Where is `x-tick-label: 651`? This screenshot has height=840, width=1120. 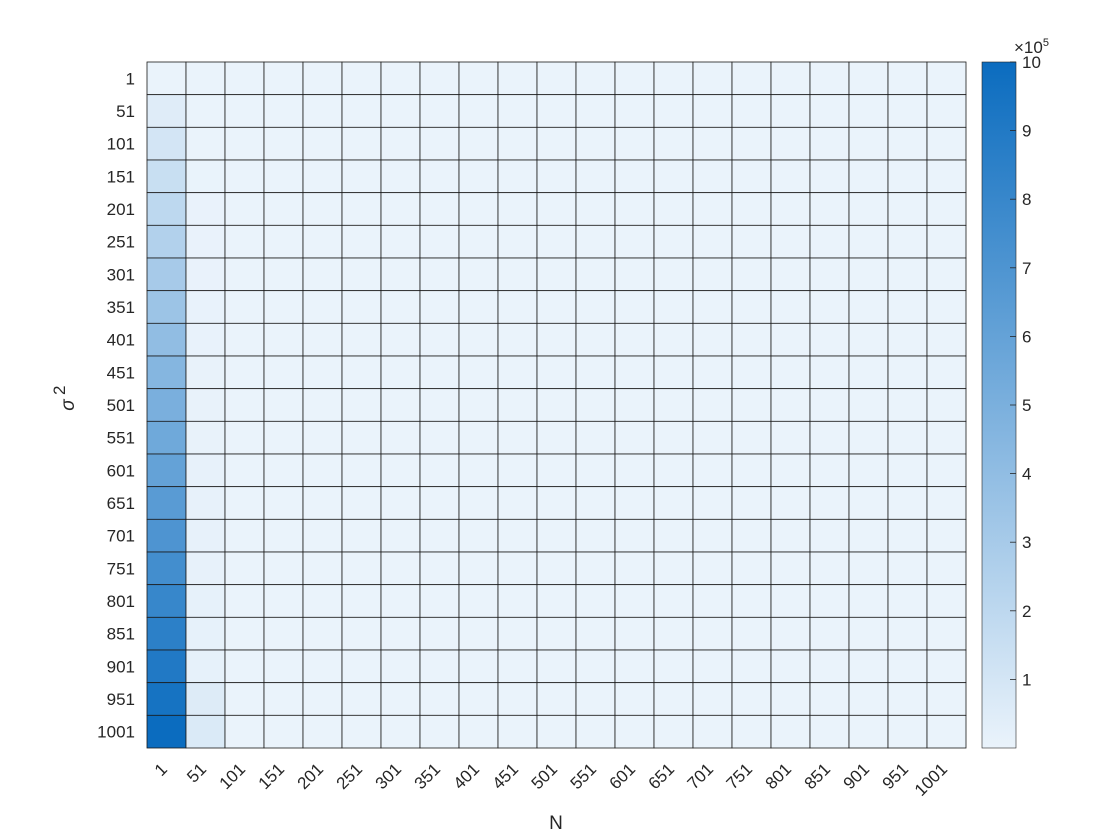
x-tick-label: 651 is located at coordinates (661, 776).